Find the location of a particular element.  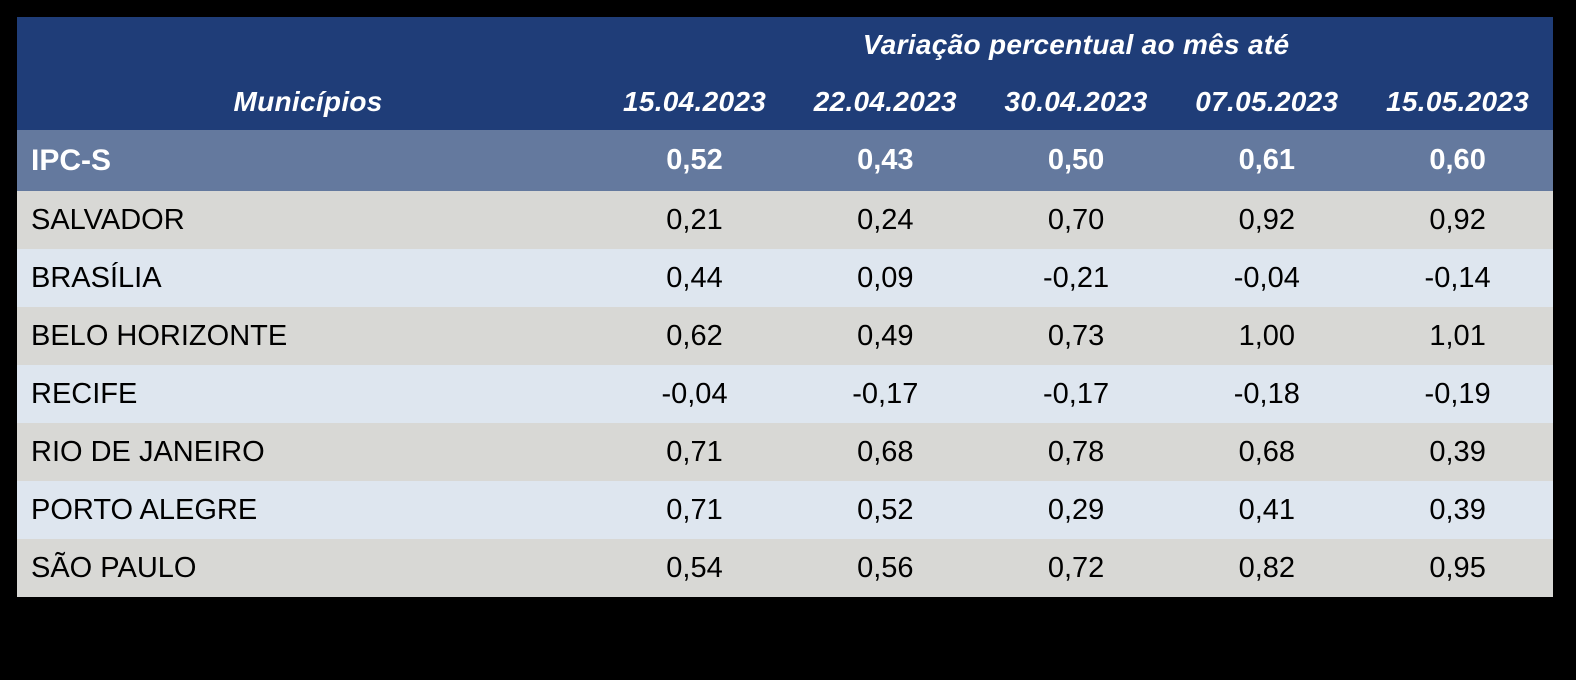

table-row-rio-de-janeiro: RIO DE JANEIRO 0,71 0,68 0,78 0,68 0,39 is located at coordinates (785, 452).